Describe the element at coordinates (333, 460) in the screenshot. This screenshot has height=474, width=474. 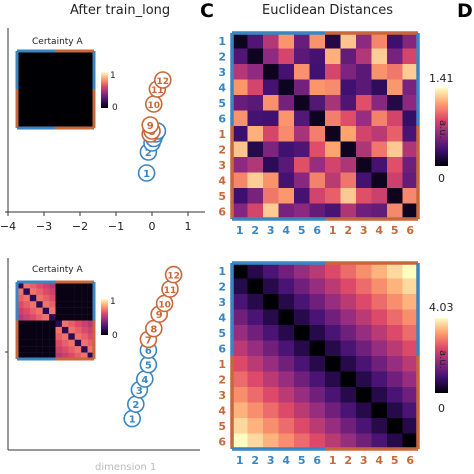
I see `col-label: 1` at that location.